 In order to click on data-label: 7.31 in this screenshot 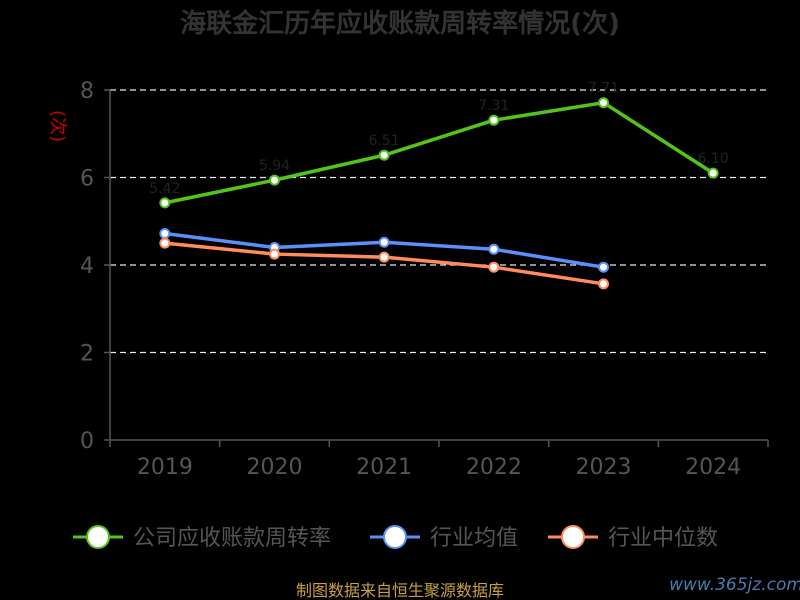, I will do `click(493, 106)`.